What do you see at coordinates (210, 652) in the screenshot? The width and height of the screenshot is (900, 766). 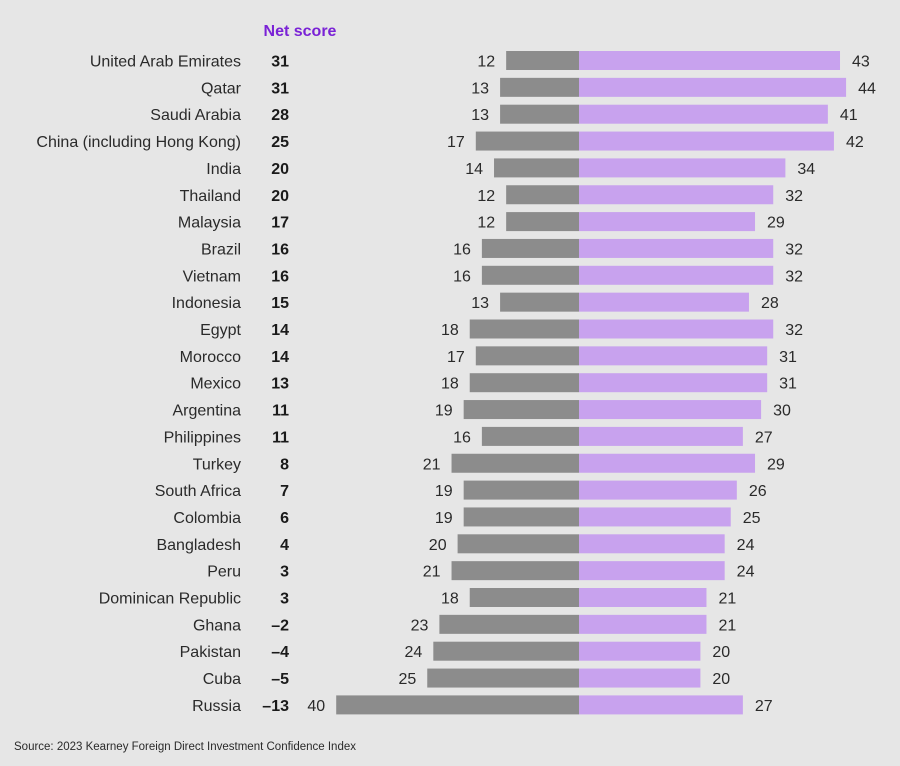 I see `country-label: Pakistan` at bounding box center [210, 652].